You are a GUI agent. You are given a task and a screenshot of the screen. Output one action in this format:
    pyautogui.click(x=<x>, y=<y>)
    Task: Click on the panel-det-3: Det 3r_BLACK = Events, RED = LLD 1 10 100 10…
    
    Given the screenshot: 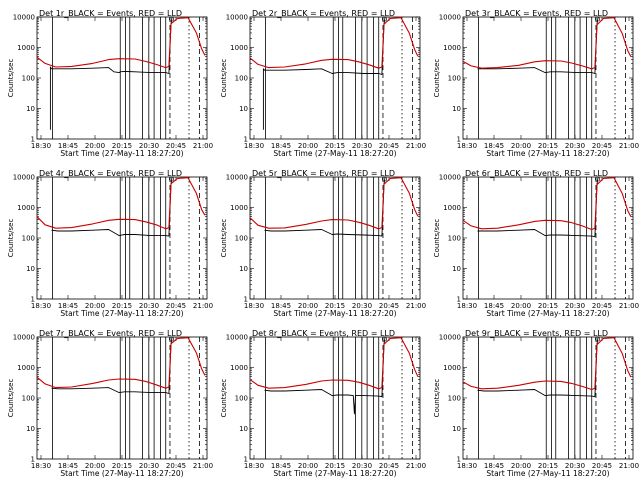 What is the action you would take?
    pyautogui.click(x=536, y=83)
    